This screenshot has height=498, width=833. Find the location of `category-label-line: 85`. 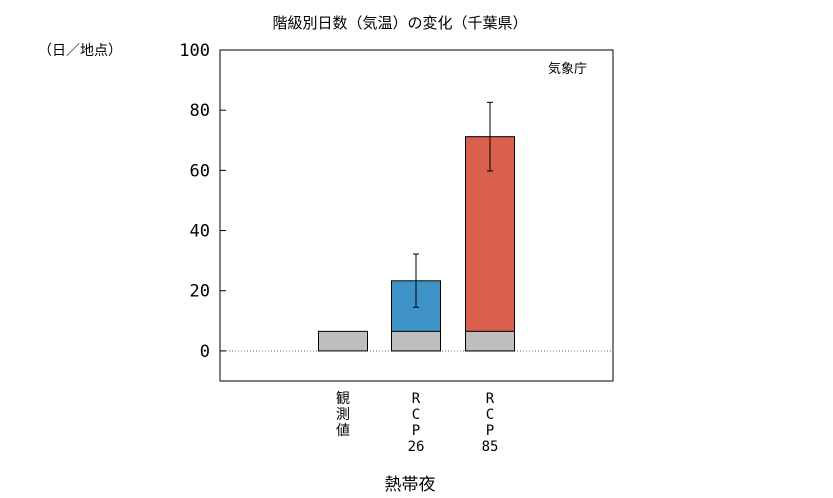

category-label-line: 85 is located at coordinates (490, 447).